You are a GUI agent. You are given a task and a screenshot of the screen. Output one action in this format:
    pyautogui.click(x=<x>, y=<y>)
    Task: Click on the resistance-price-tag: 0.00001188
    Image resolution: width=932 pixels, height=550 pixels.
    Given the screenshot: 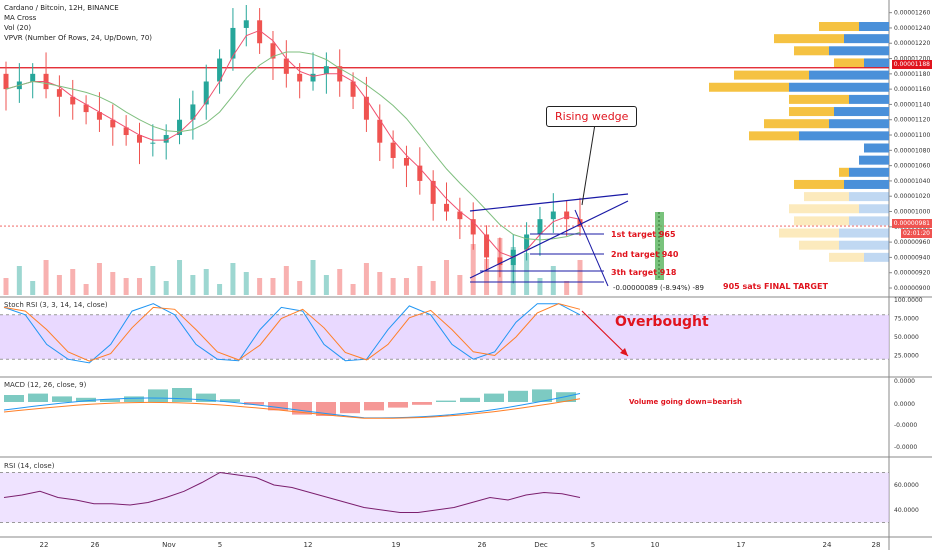 What is the action you would take?
    pyautogui.click(x=911, y=64)
    